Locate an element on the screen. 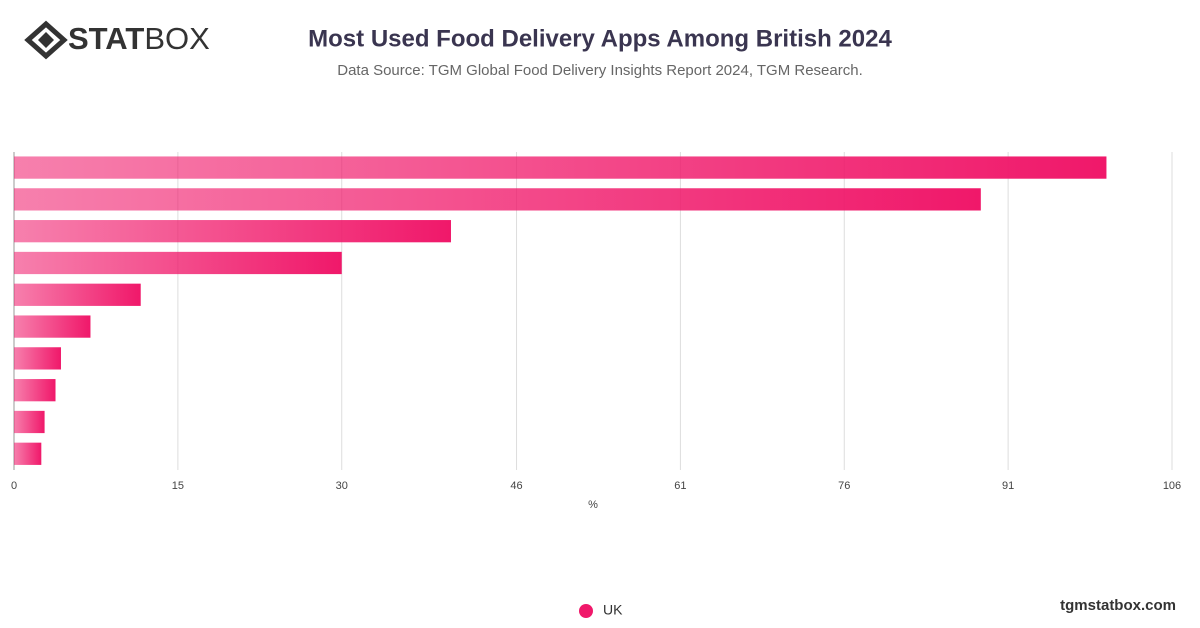 Image resolution: width=1200 pixels, height=628 pixels. legend-marker is located at coordinates (586, 611).